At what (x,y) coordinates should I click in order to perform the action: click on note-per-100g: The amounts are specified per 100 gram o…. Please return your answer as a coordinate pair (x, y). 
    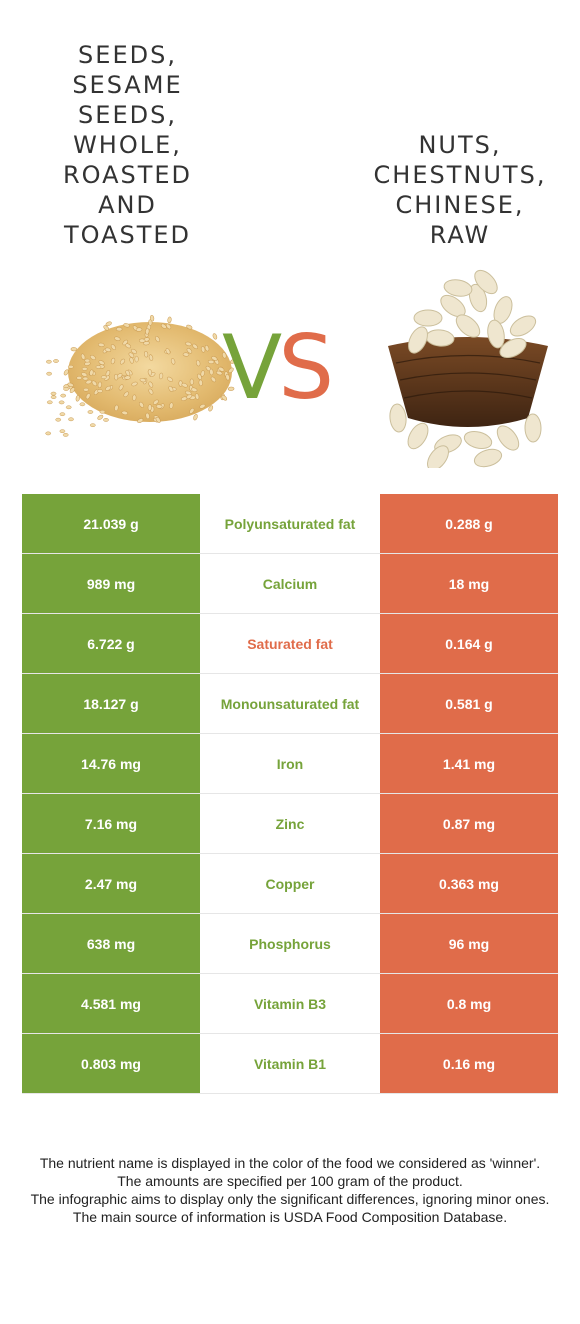
    Looking at the image, I should click on (290, 1181).